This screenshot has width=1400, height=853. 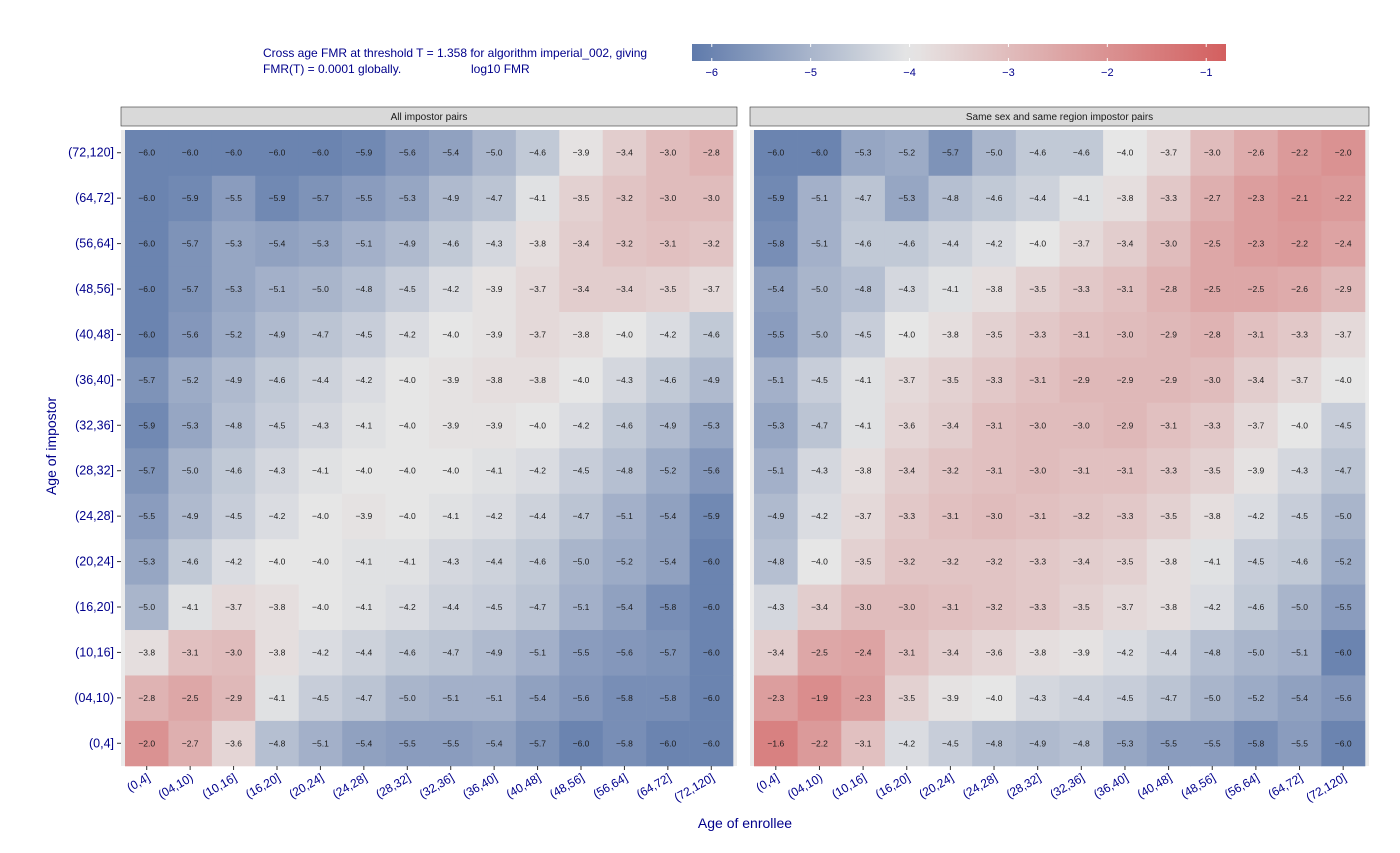 I want to click on y-tick-label: (20,24], so click(x=94, y=562).